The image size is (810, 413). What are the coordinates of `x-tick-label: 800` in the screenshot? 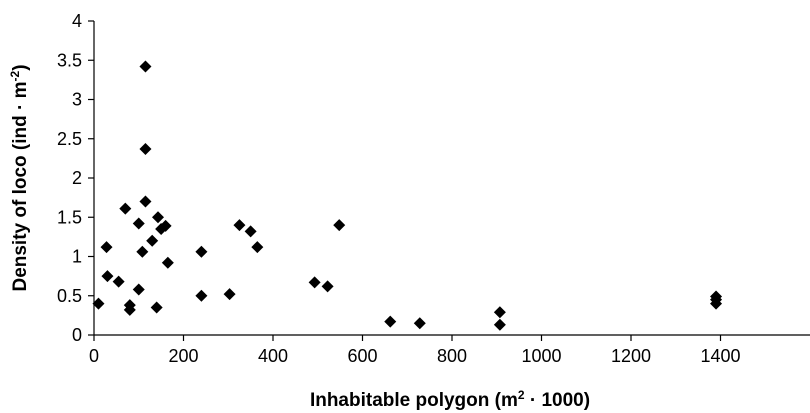 It's located at (452, 356).